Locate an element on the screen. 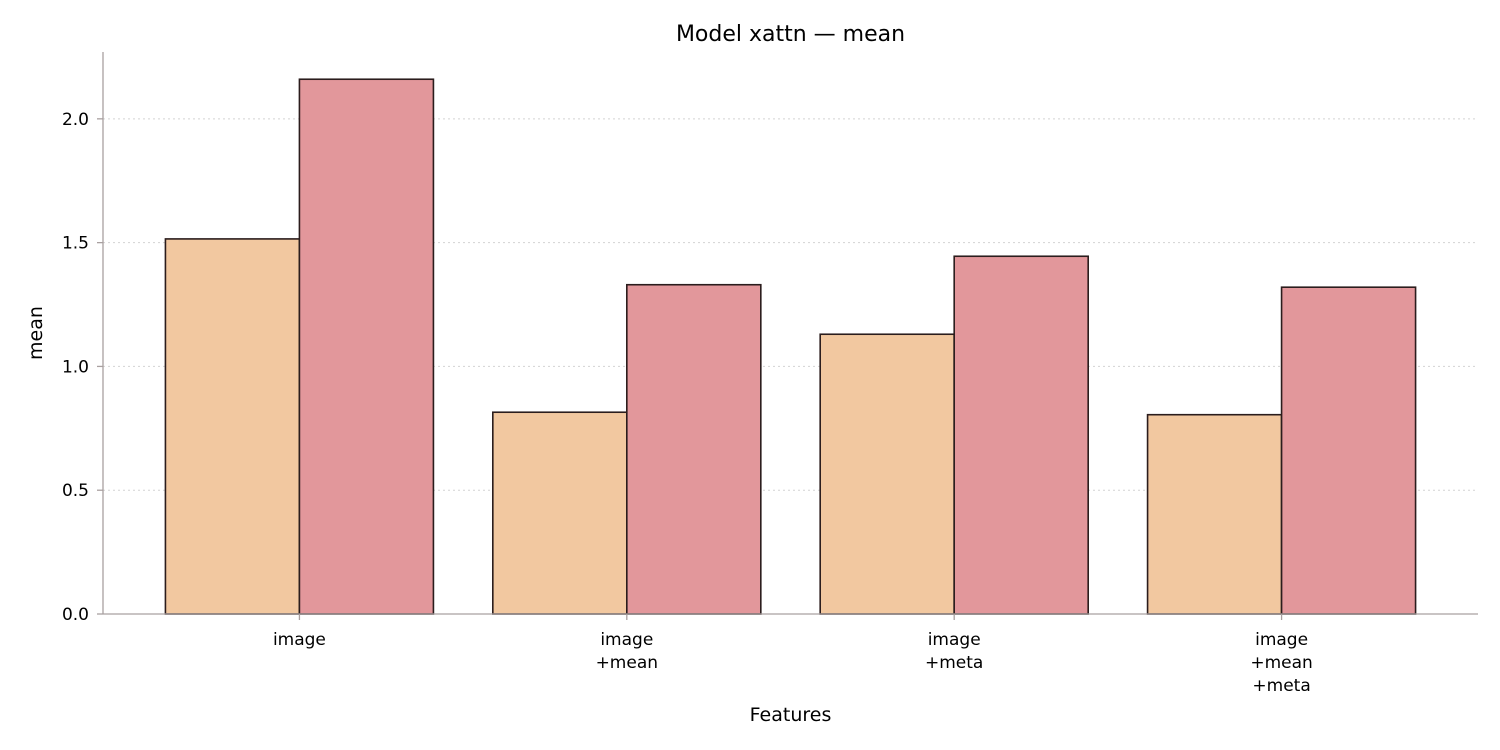 Image resolution: width=1500 pixels, height=750 pixels. bar-series2-cat2 is located at coordinates (694, 449).